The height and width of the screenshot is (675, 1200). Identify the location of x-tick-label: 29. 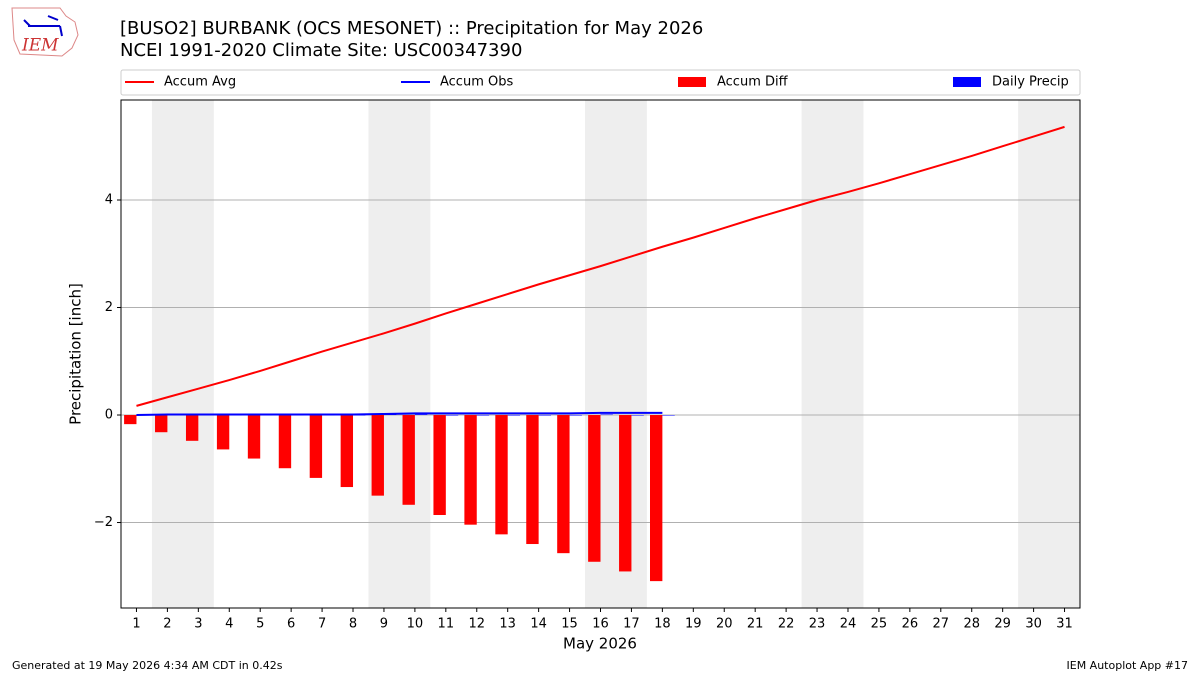
(1002, 624).